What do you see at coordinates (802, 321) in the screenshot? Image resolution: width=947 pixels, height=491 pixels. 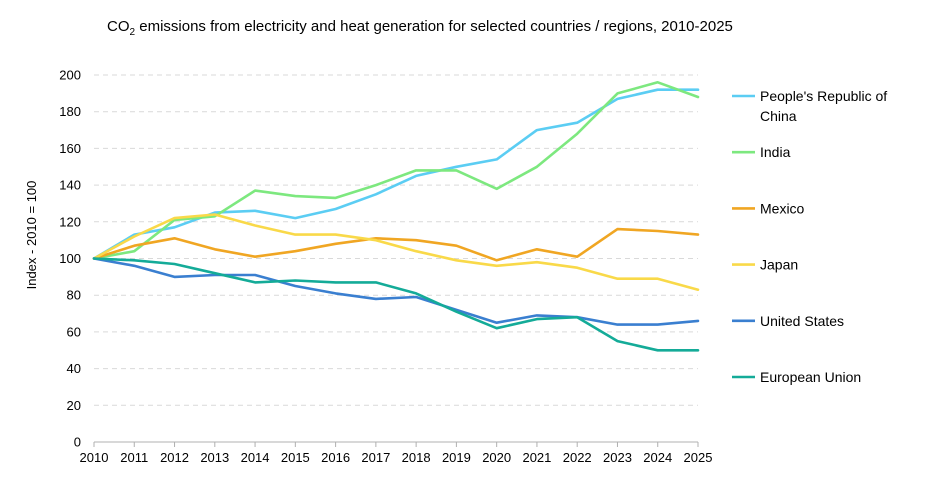 I see `legend-label: United States` at bounding box center [802, 321].